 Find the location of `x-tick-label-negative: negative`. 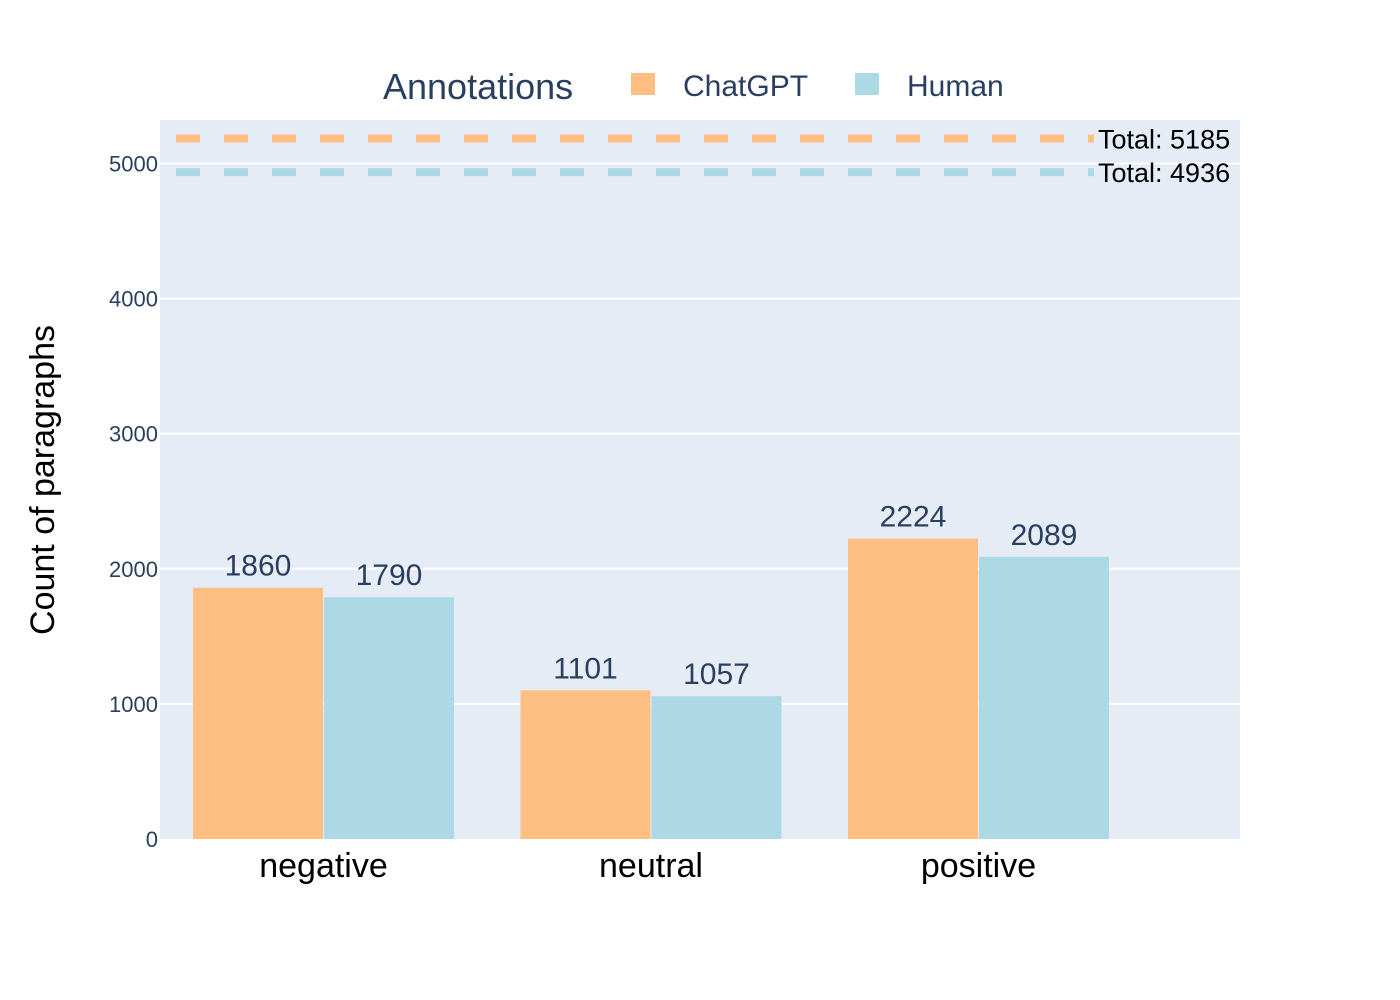

x-tick-label-negative: negative is located at coordinates (323, 866).